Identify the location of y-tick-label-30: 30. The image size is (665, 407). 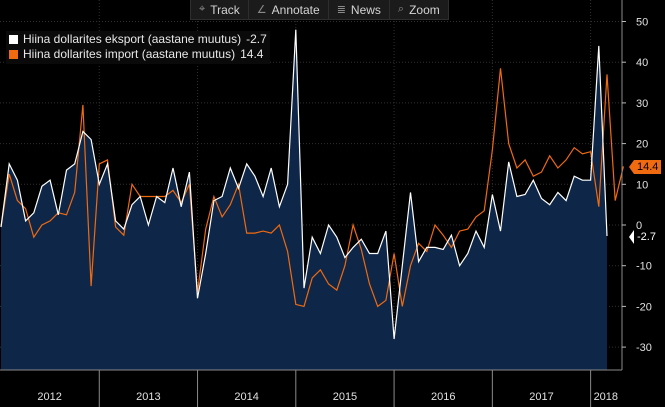
(642, 104).